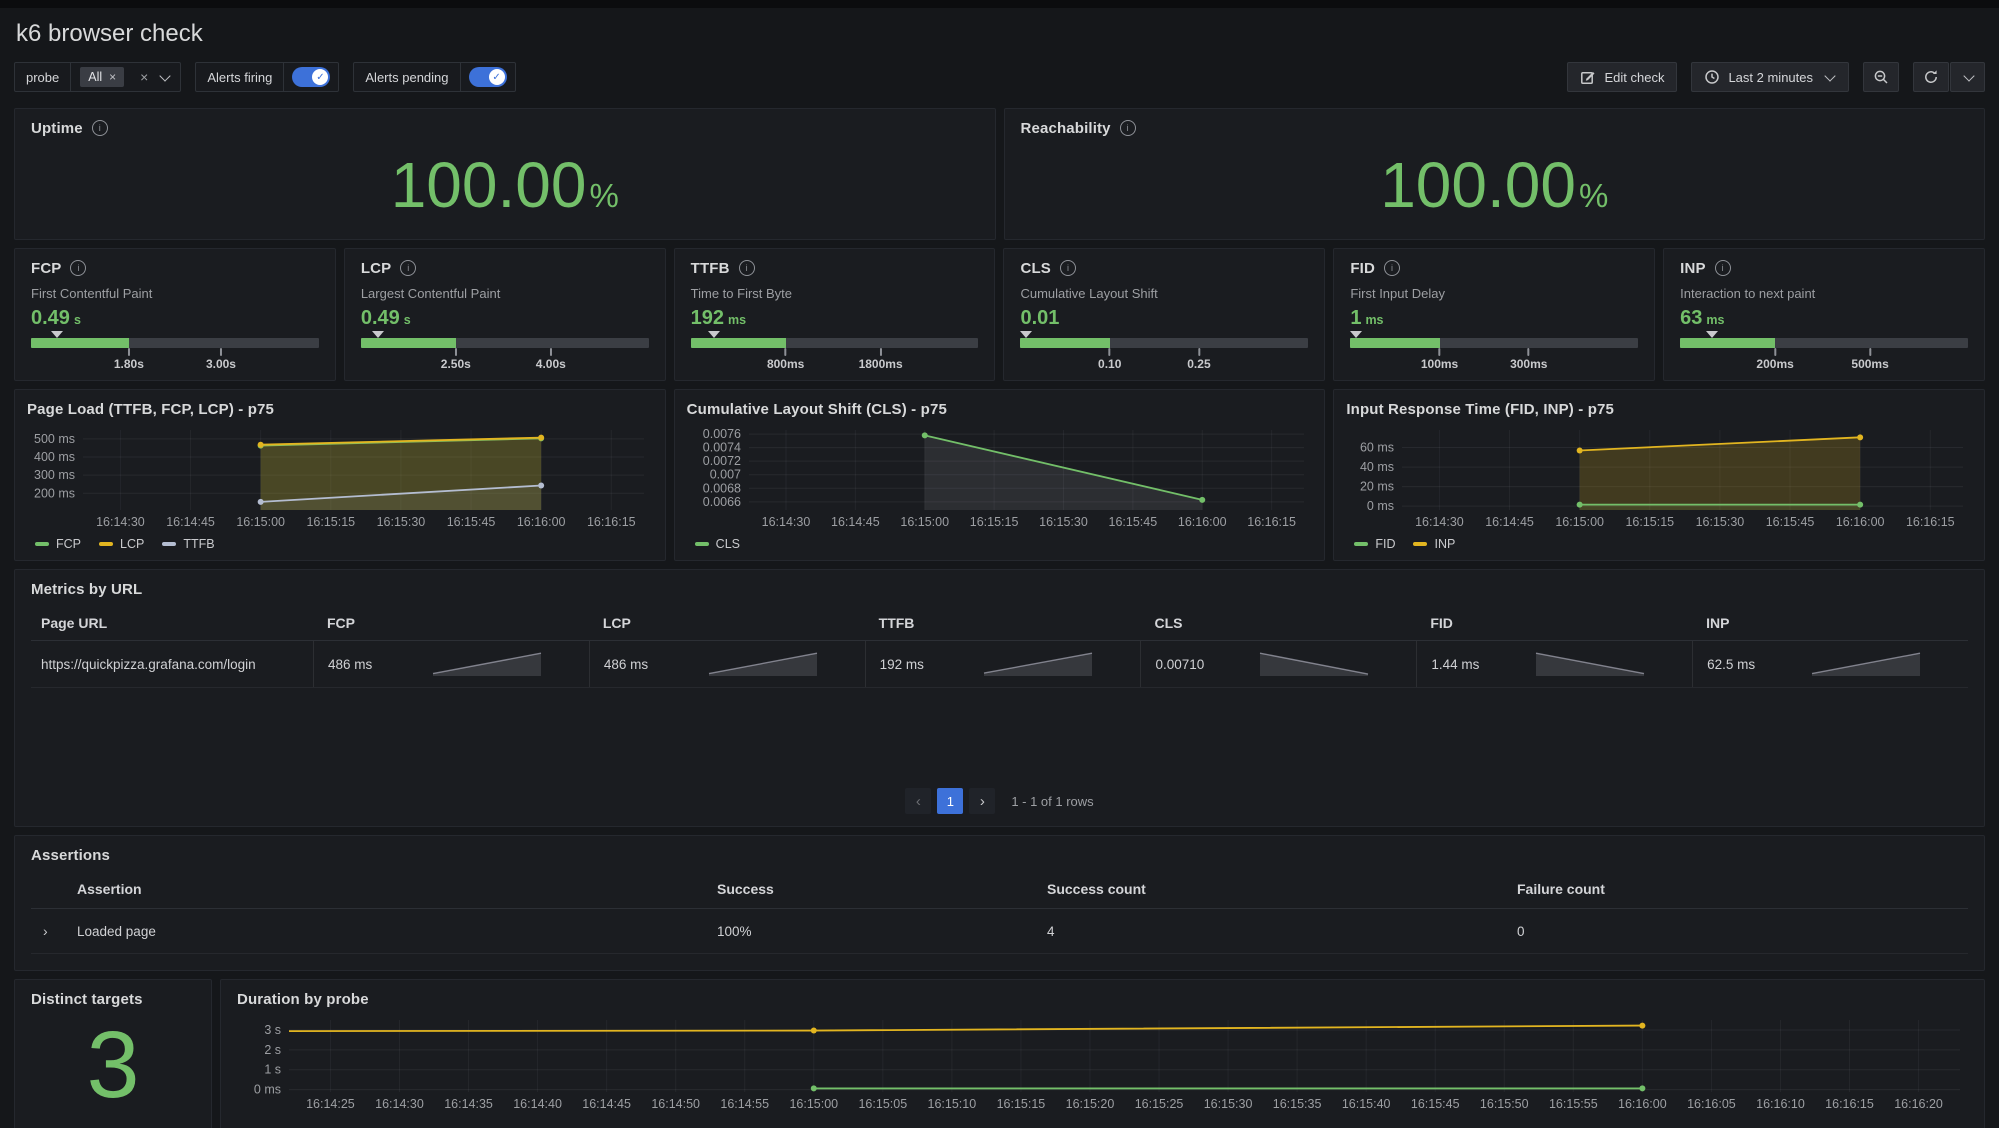 This screenshot has width=1999, height=1128. What do you see at coordinates (1000, 409) in the screenshot?
I see `panel-header: Cumulative Layout Shift (CLS) - p75` at bounding box center [1000, 409].